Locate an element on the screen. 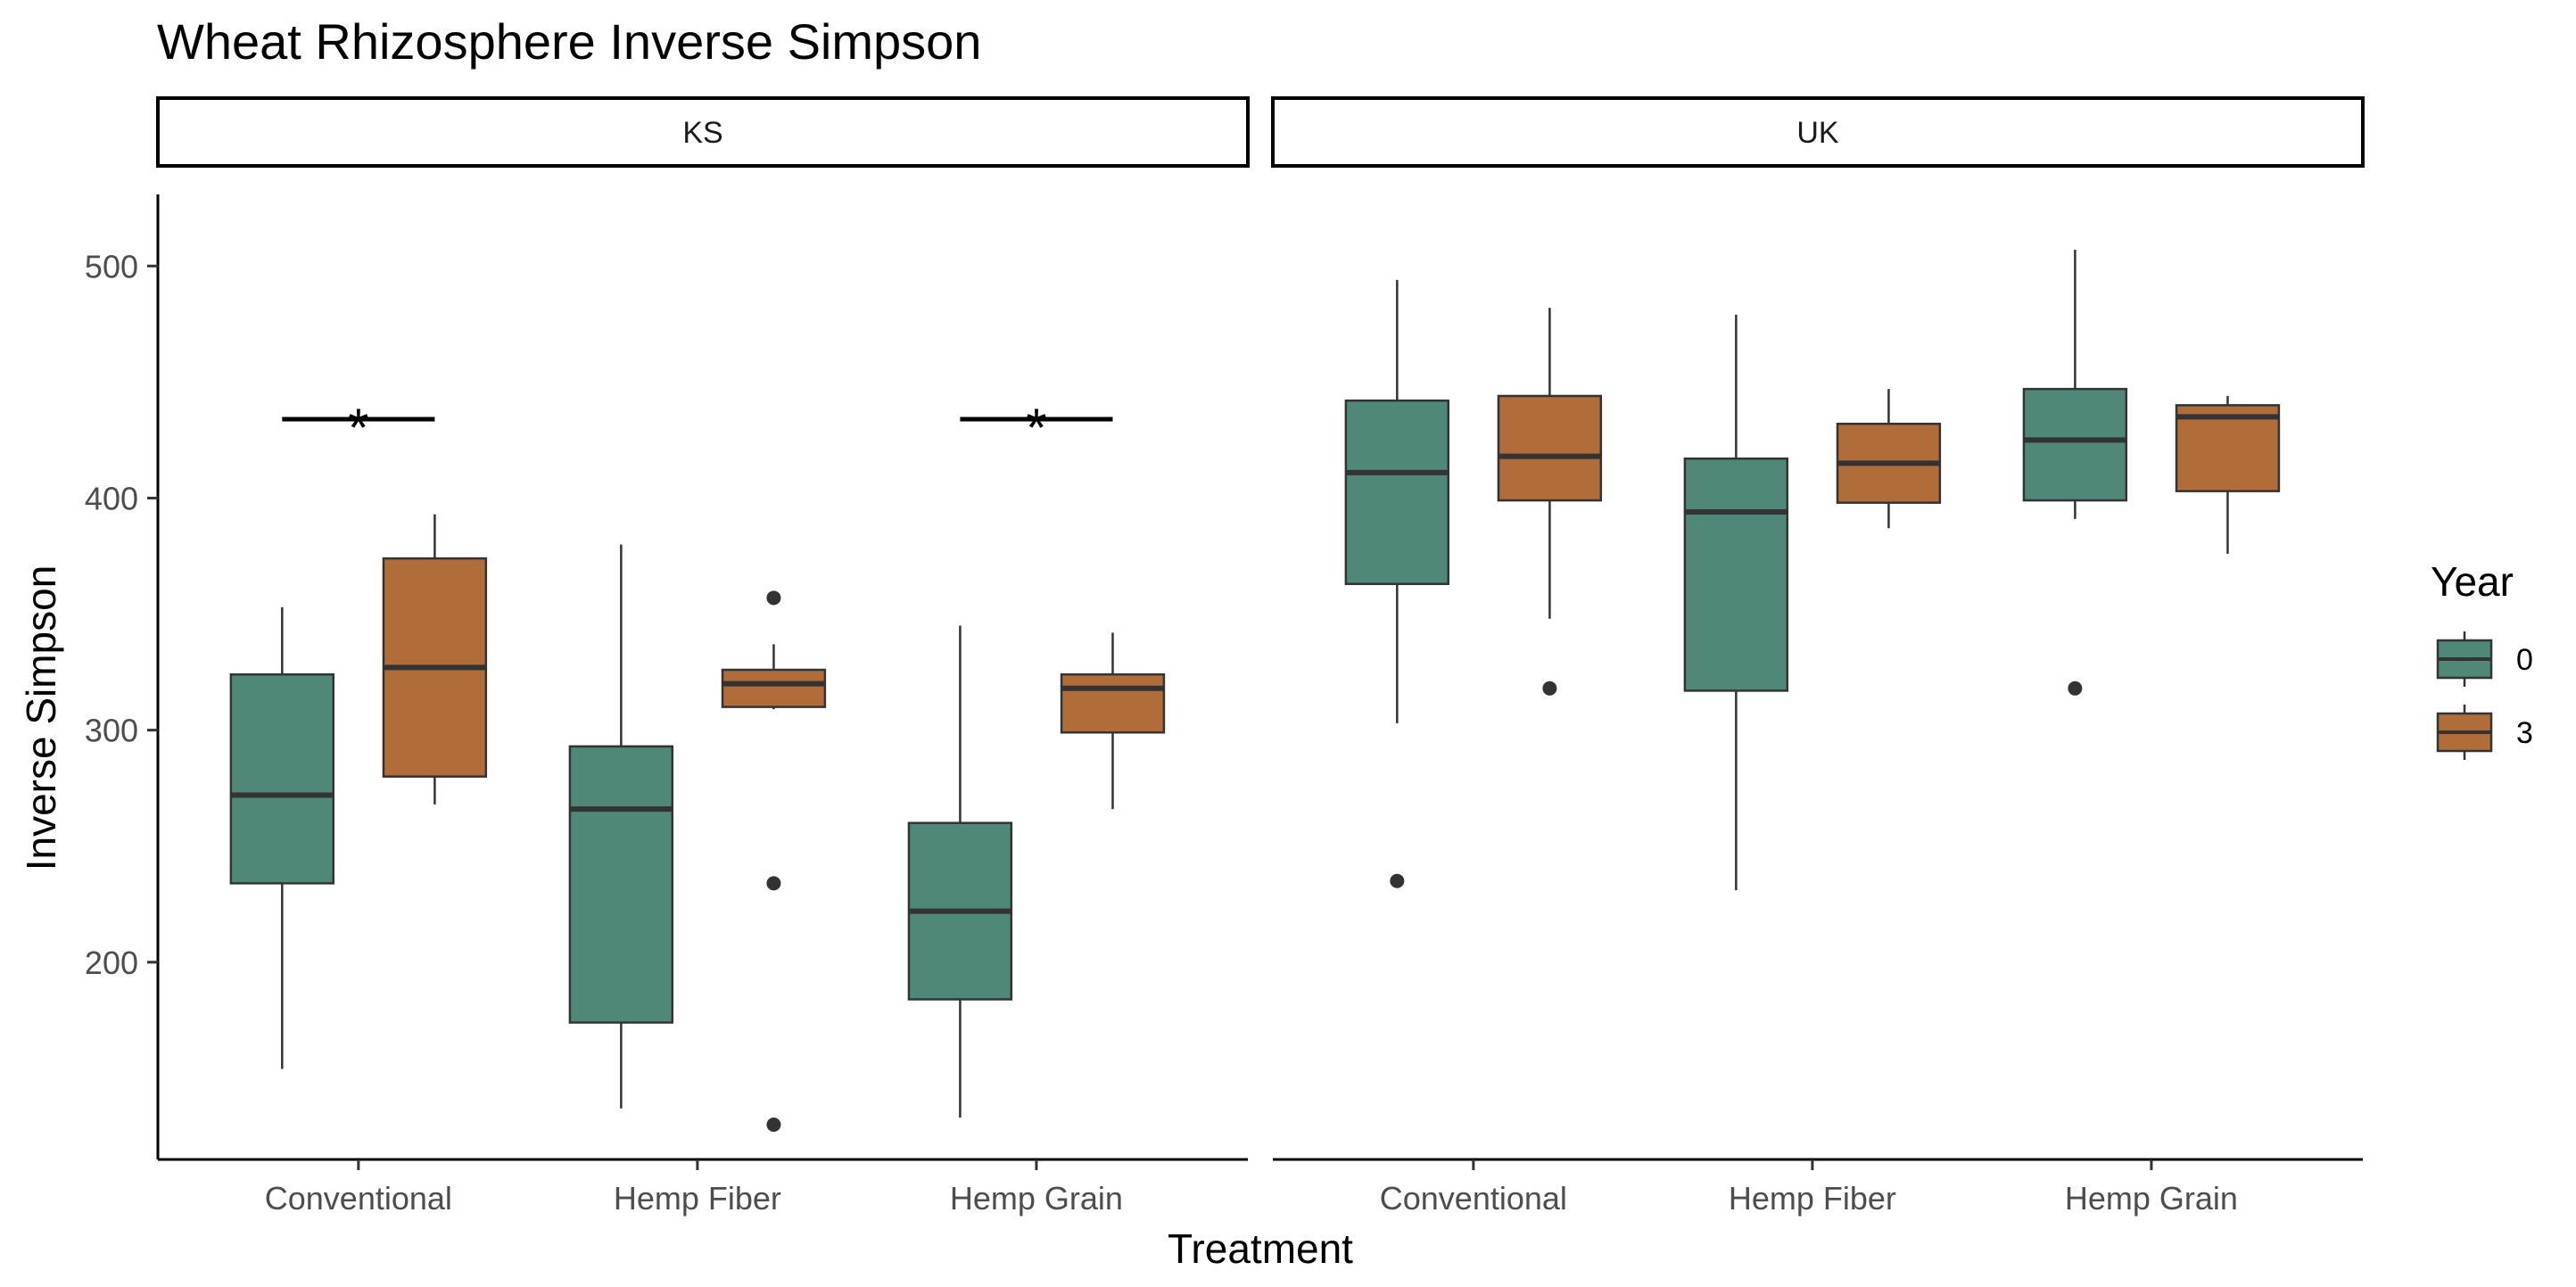 The image size is (2576, 1287). legend: Year 0 3 is located at coordinates (2482, 659).